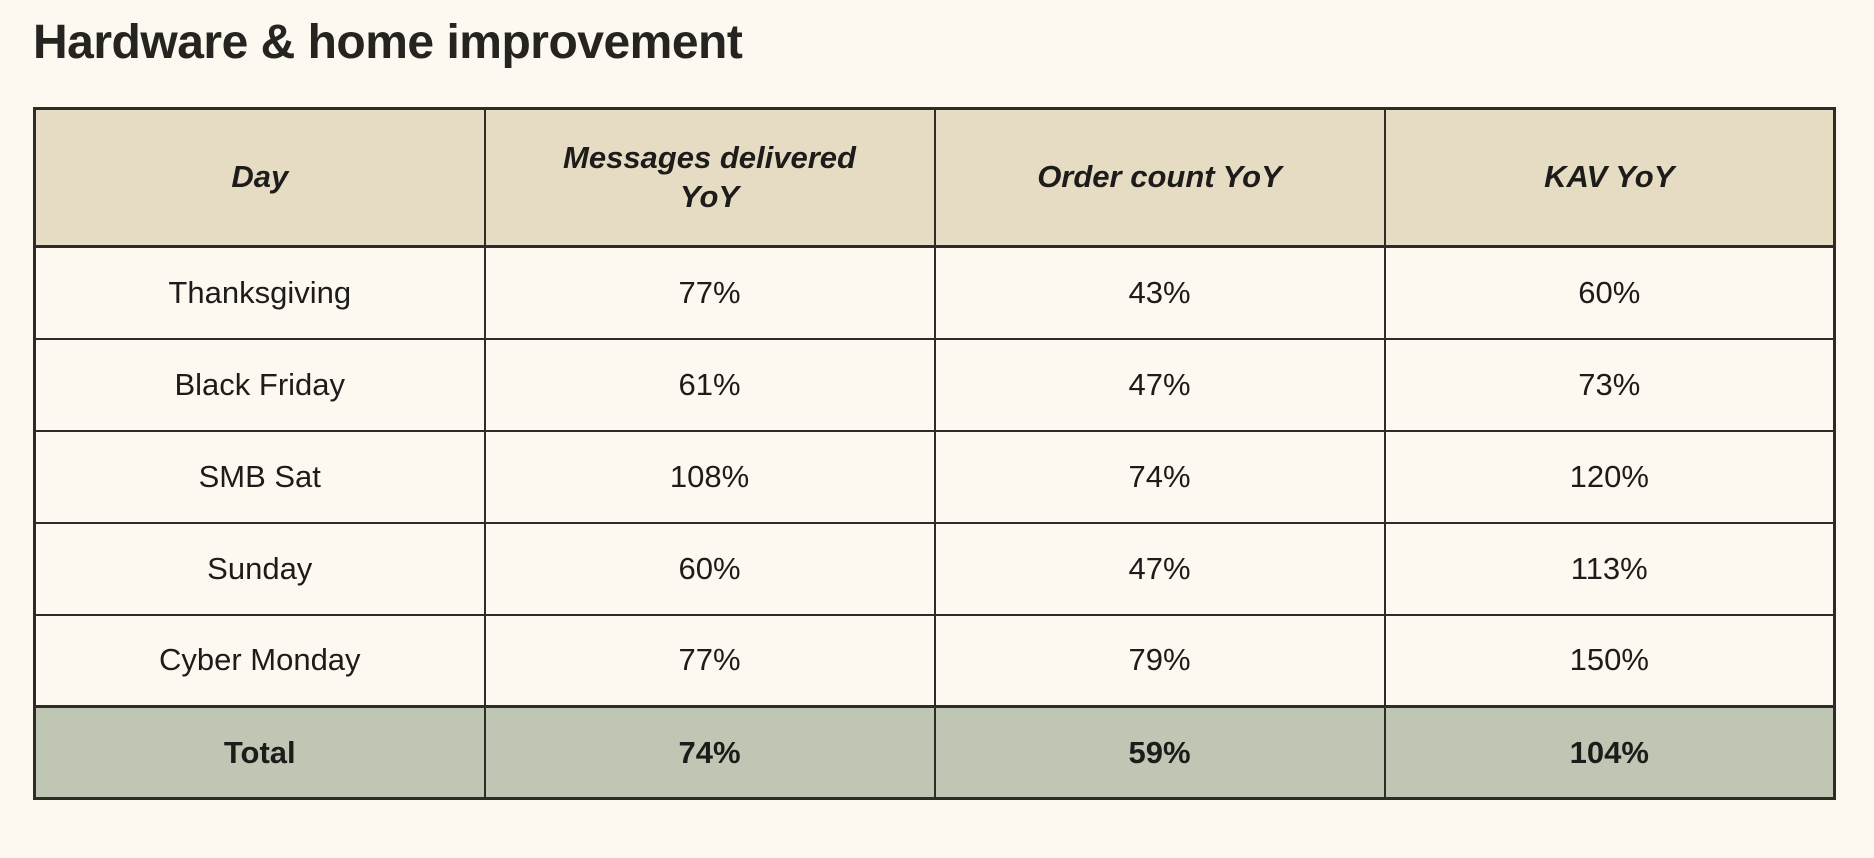 Image resolution: width=1874 pixels, height=858 pixels. What do you see at coordinates (709, 568) in the screenshot?
I see `messages-delivered-cell: 60%` at bounding box center [709, 568].